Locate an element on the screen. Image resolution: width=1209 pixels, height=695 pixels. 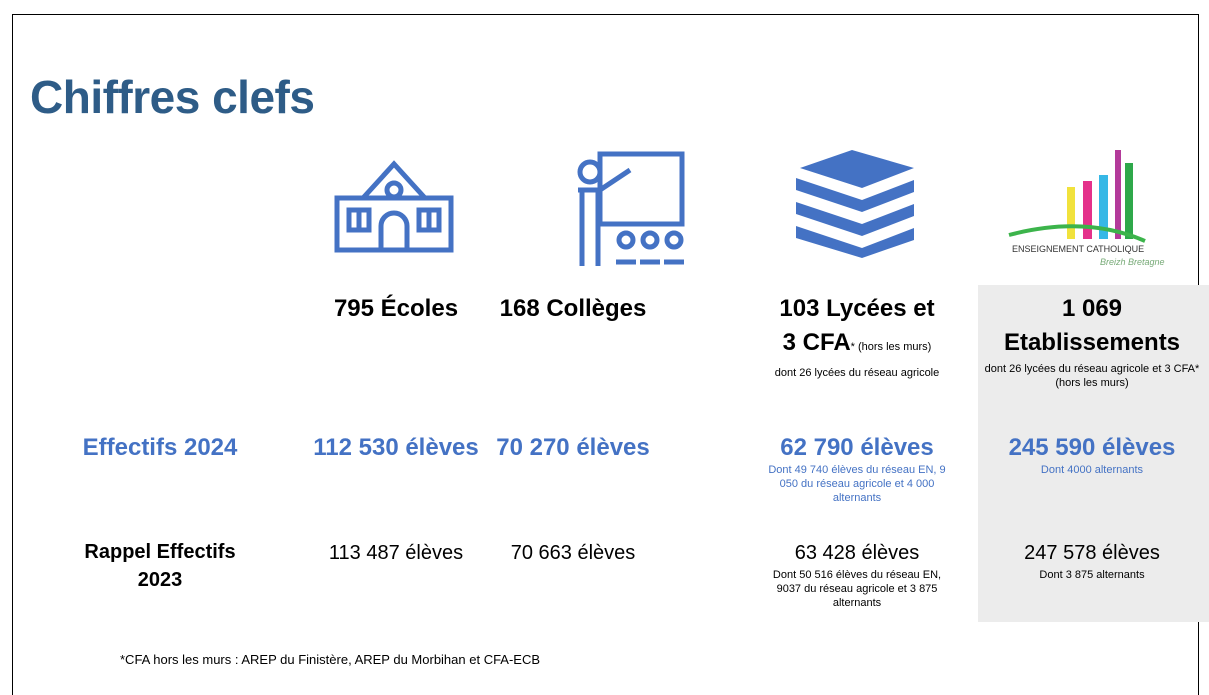
column-heading: 168 Collèges is located at coordinates (573, 309).